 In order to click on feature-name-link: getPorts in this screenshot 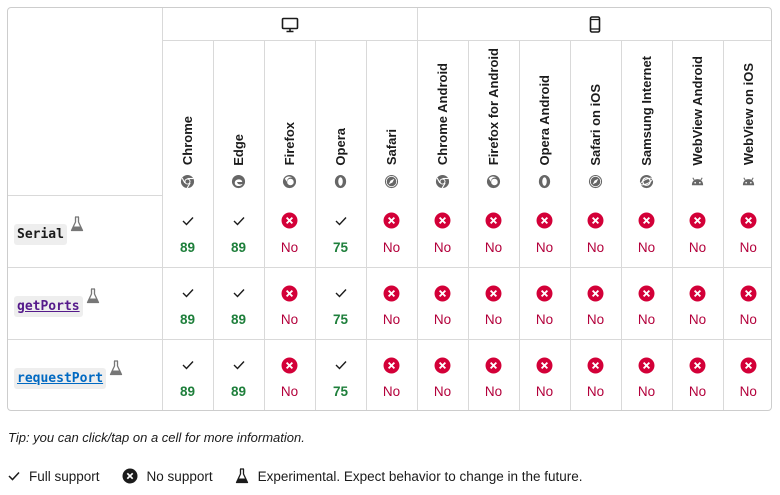, I will do `click(48, 306)`.